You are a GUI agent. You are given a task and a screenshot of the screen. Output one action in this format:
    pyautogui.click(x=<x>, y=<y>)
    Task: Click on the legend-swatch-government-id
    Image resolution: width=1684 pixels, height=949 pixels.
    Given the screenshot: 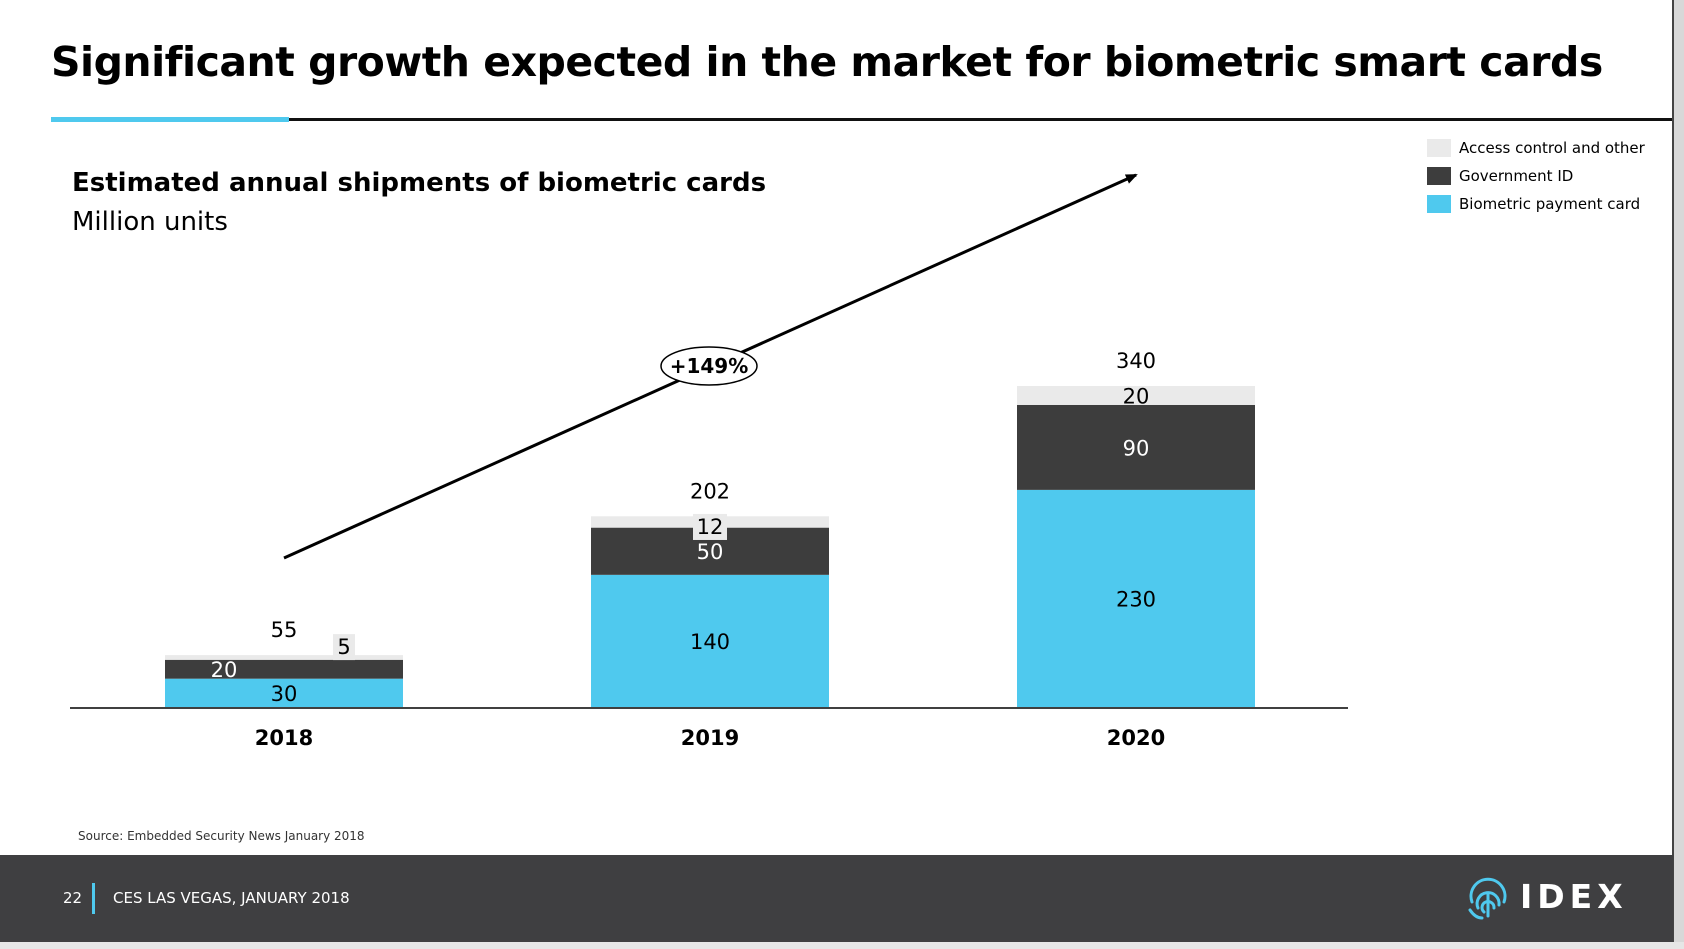 What is the action you would take?
    pyautogui.click(x=1439, y=176)
    